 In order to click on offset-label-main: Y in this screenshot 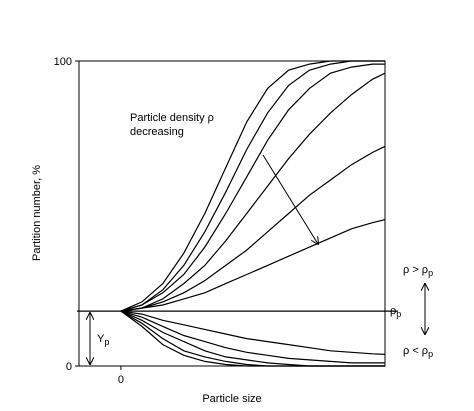, I will do `click(101, 339)`.